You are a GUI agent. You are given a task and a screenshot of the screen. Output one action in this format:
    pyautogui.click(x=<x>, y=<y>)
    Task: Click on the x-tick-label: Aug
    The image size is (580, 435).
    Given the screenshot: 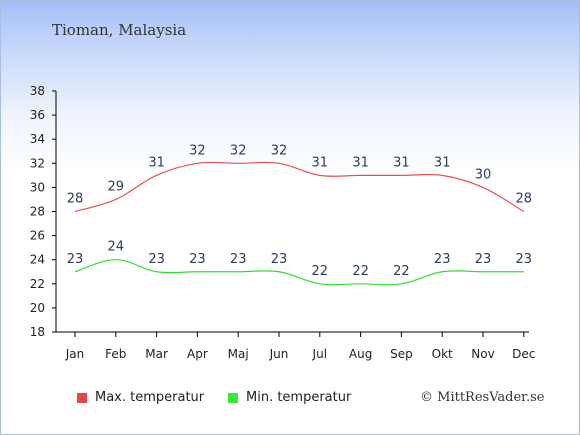 What is the action you would take?
    pyautogui.click(x=360, y=354)
    